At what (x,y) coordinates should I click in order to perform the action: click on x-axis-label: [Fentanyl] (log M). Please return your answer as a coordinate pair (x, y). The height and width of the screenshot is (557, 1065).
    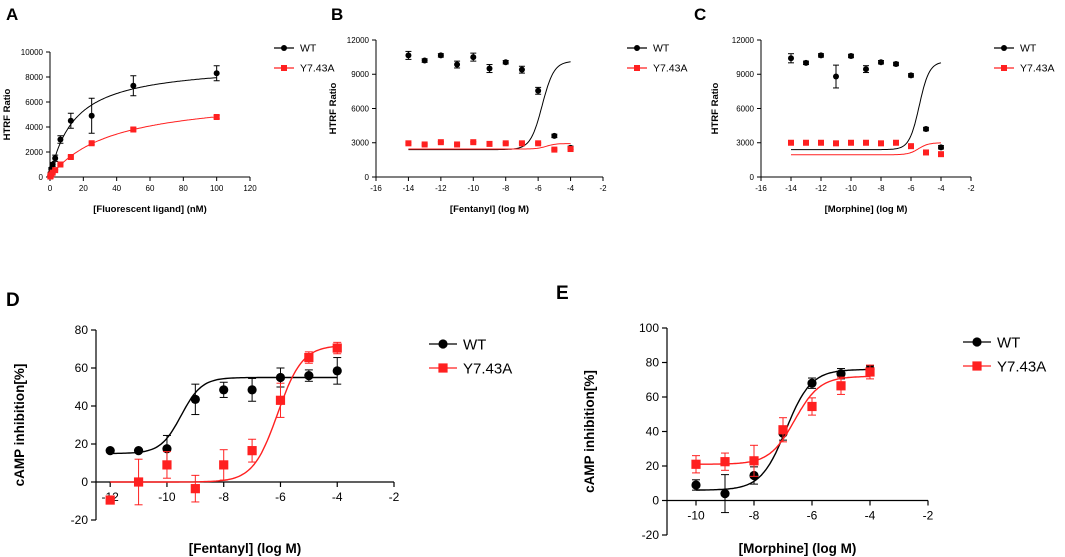
    Looking at the image, I should click on (489, 209).